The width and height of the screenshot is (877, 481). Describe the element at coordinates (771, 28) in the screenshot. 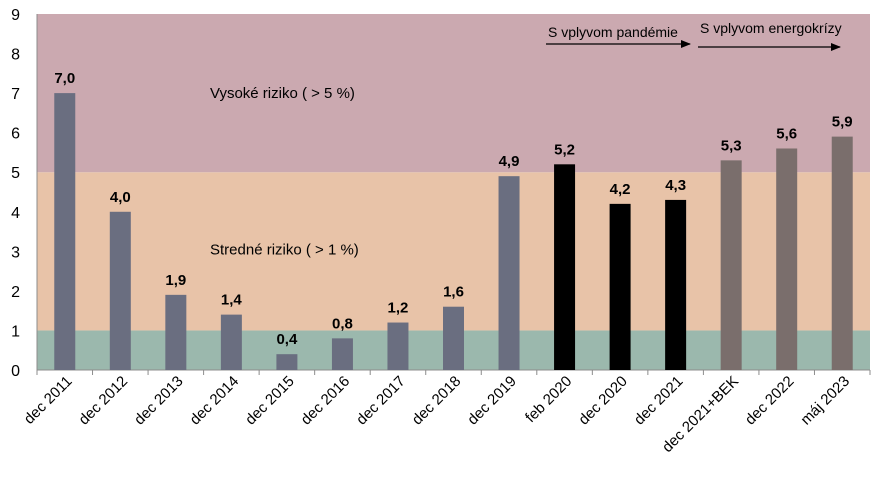

I see `annotation-label: S vplyvom energokrízy` at that location.